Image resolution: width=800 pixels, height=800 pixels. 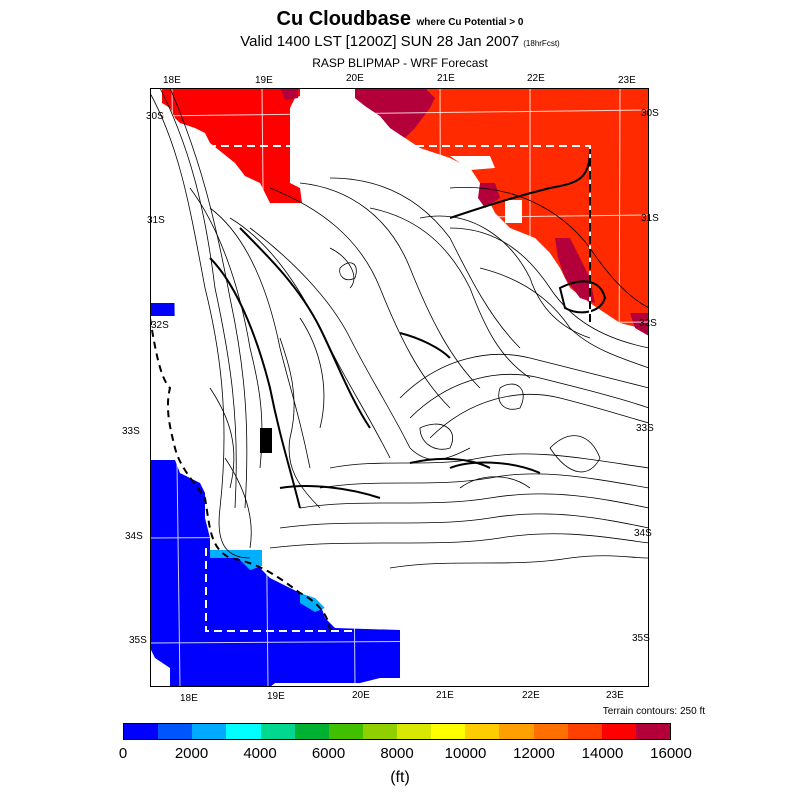 What do you see at coordinates (240, 475) in the screenshot?
I see `coastline-dashed` at bounding box center [240, 475].